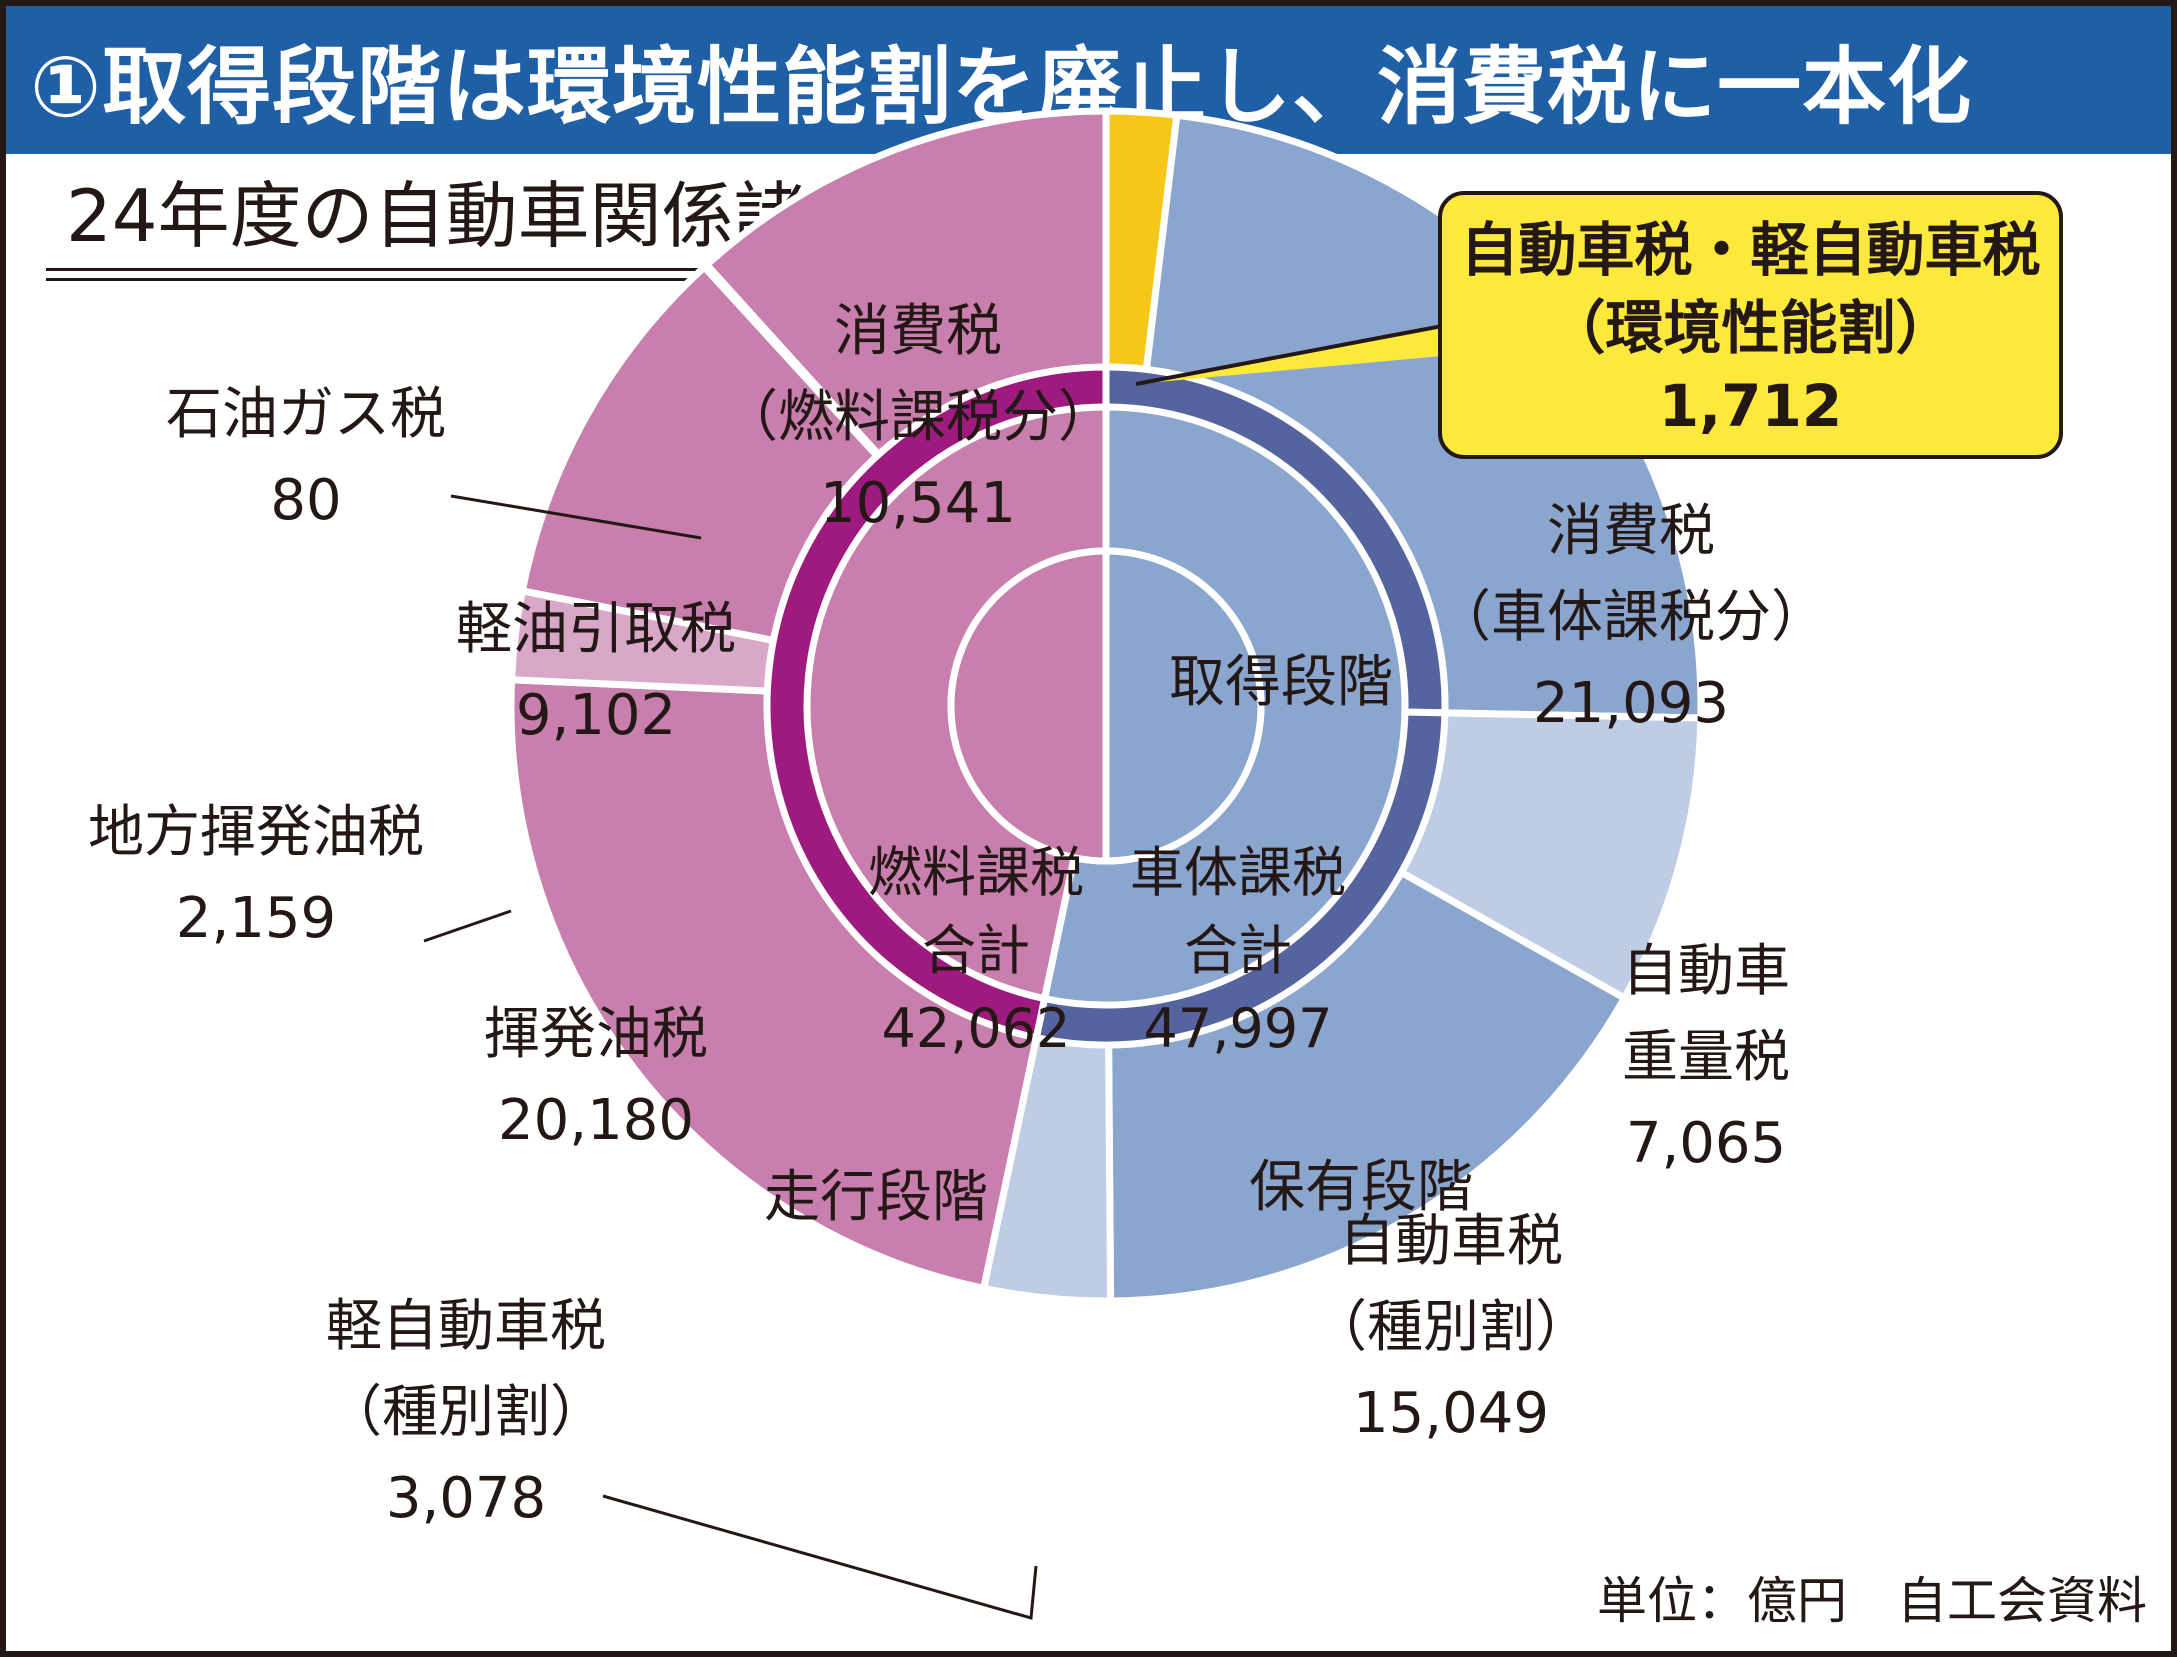 The height and width of the screenshot is (1657, 2177). I want to click on outer-label-7-line-1: 9,102, so click(596, 715).